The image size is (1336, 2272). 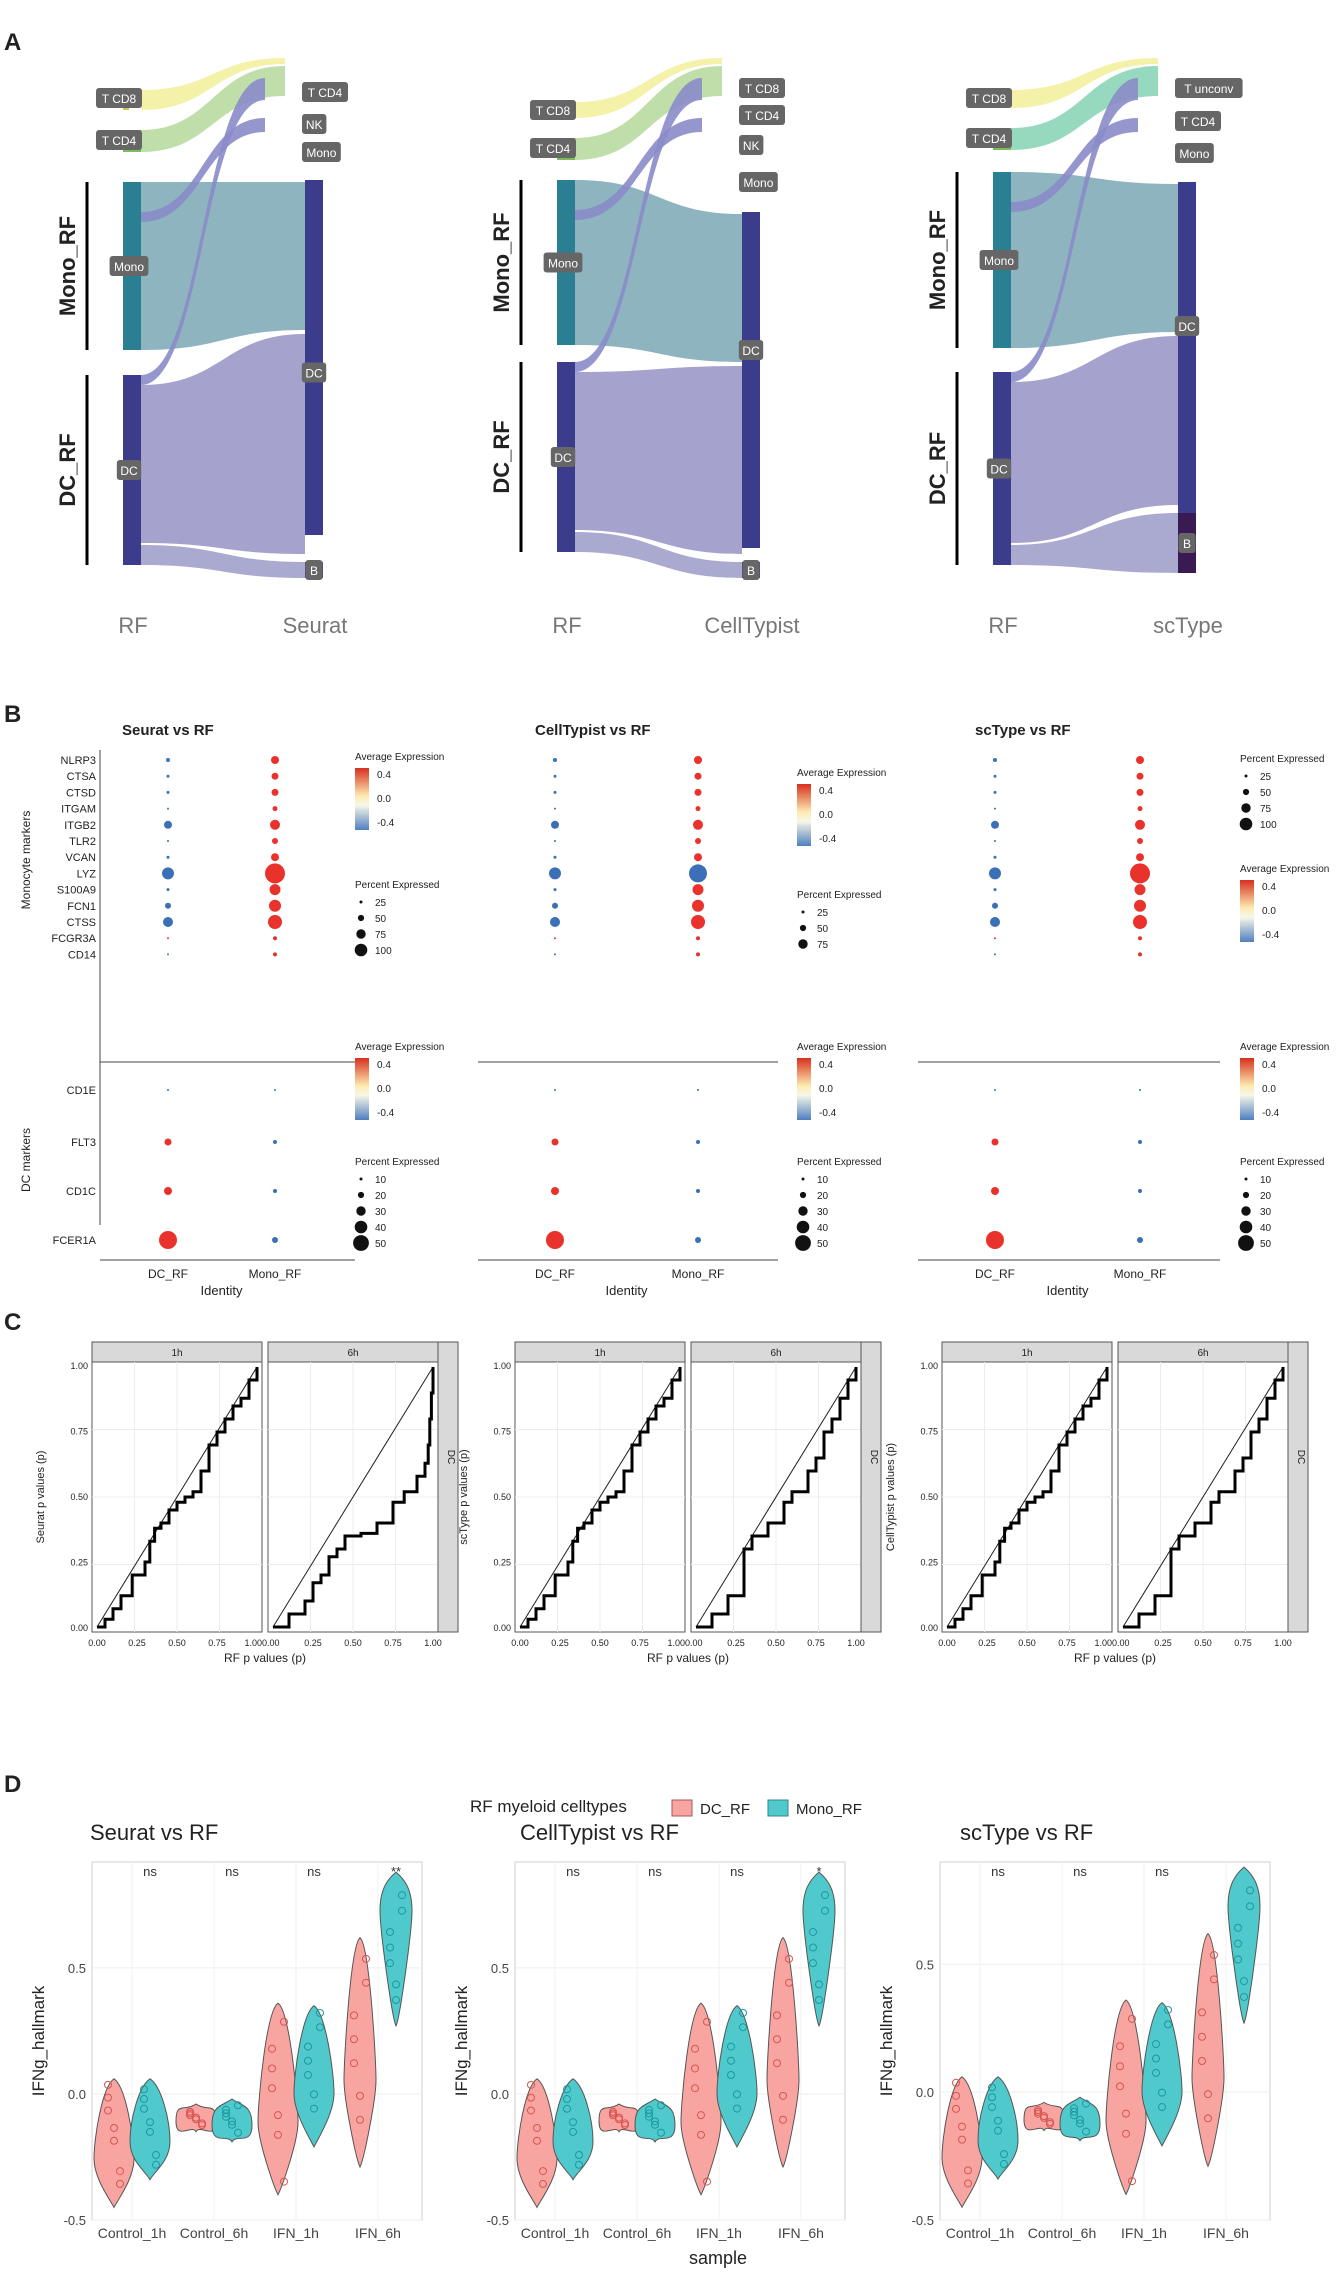 What do you see at coordinates (461, 2040) in the screenshot?
I see `violin-ylabel: IFNg_hallmark` at bounding box center [461, 2040].